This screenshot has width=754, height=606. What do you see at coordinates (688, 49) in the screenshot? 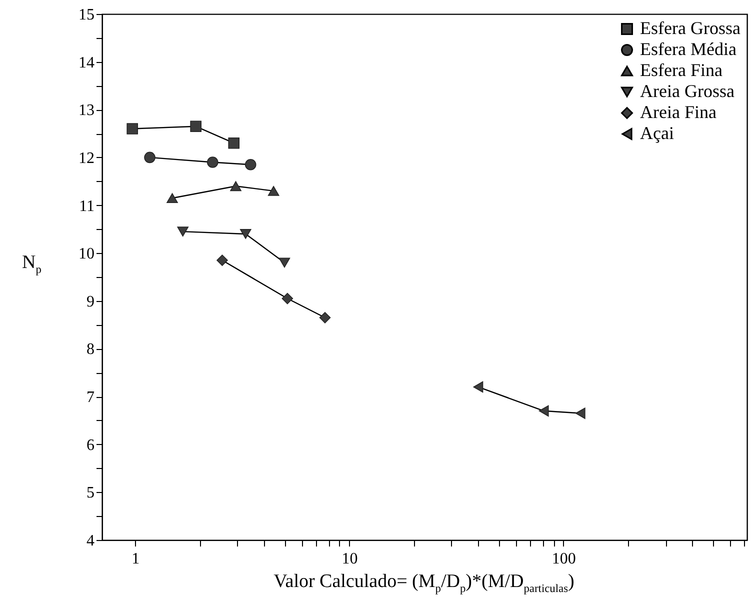
I see `legend-label: Esfera Média` at bounding box center [688, 49].